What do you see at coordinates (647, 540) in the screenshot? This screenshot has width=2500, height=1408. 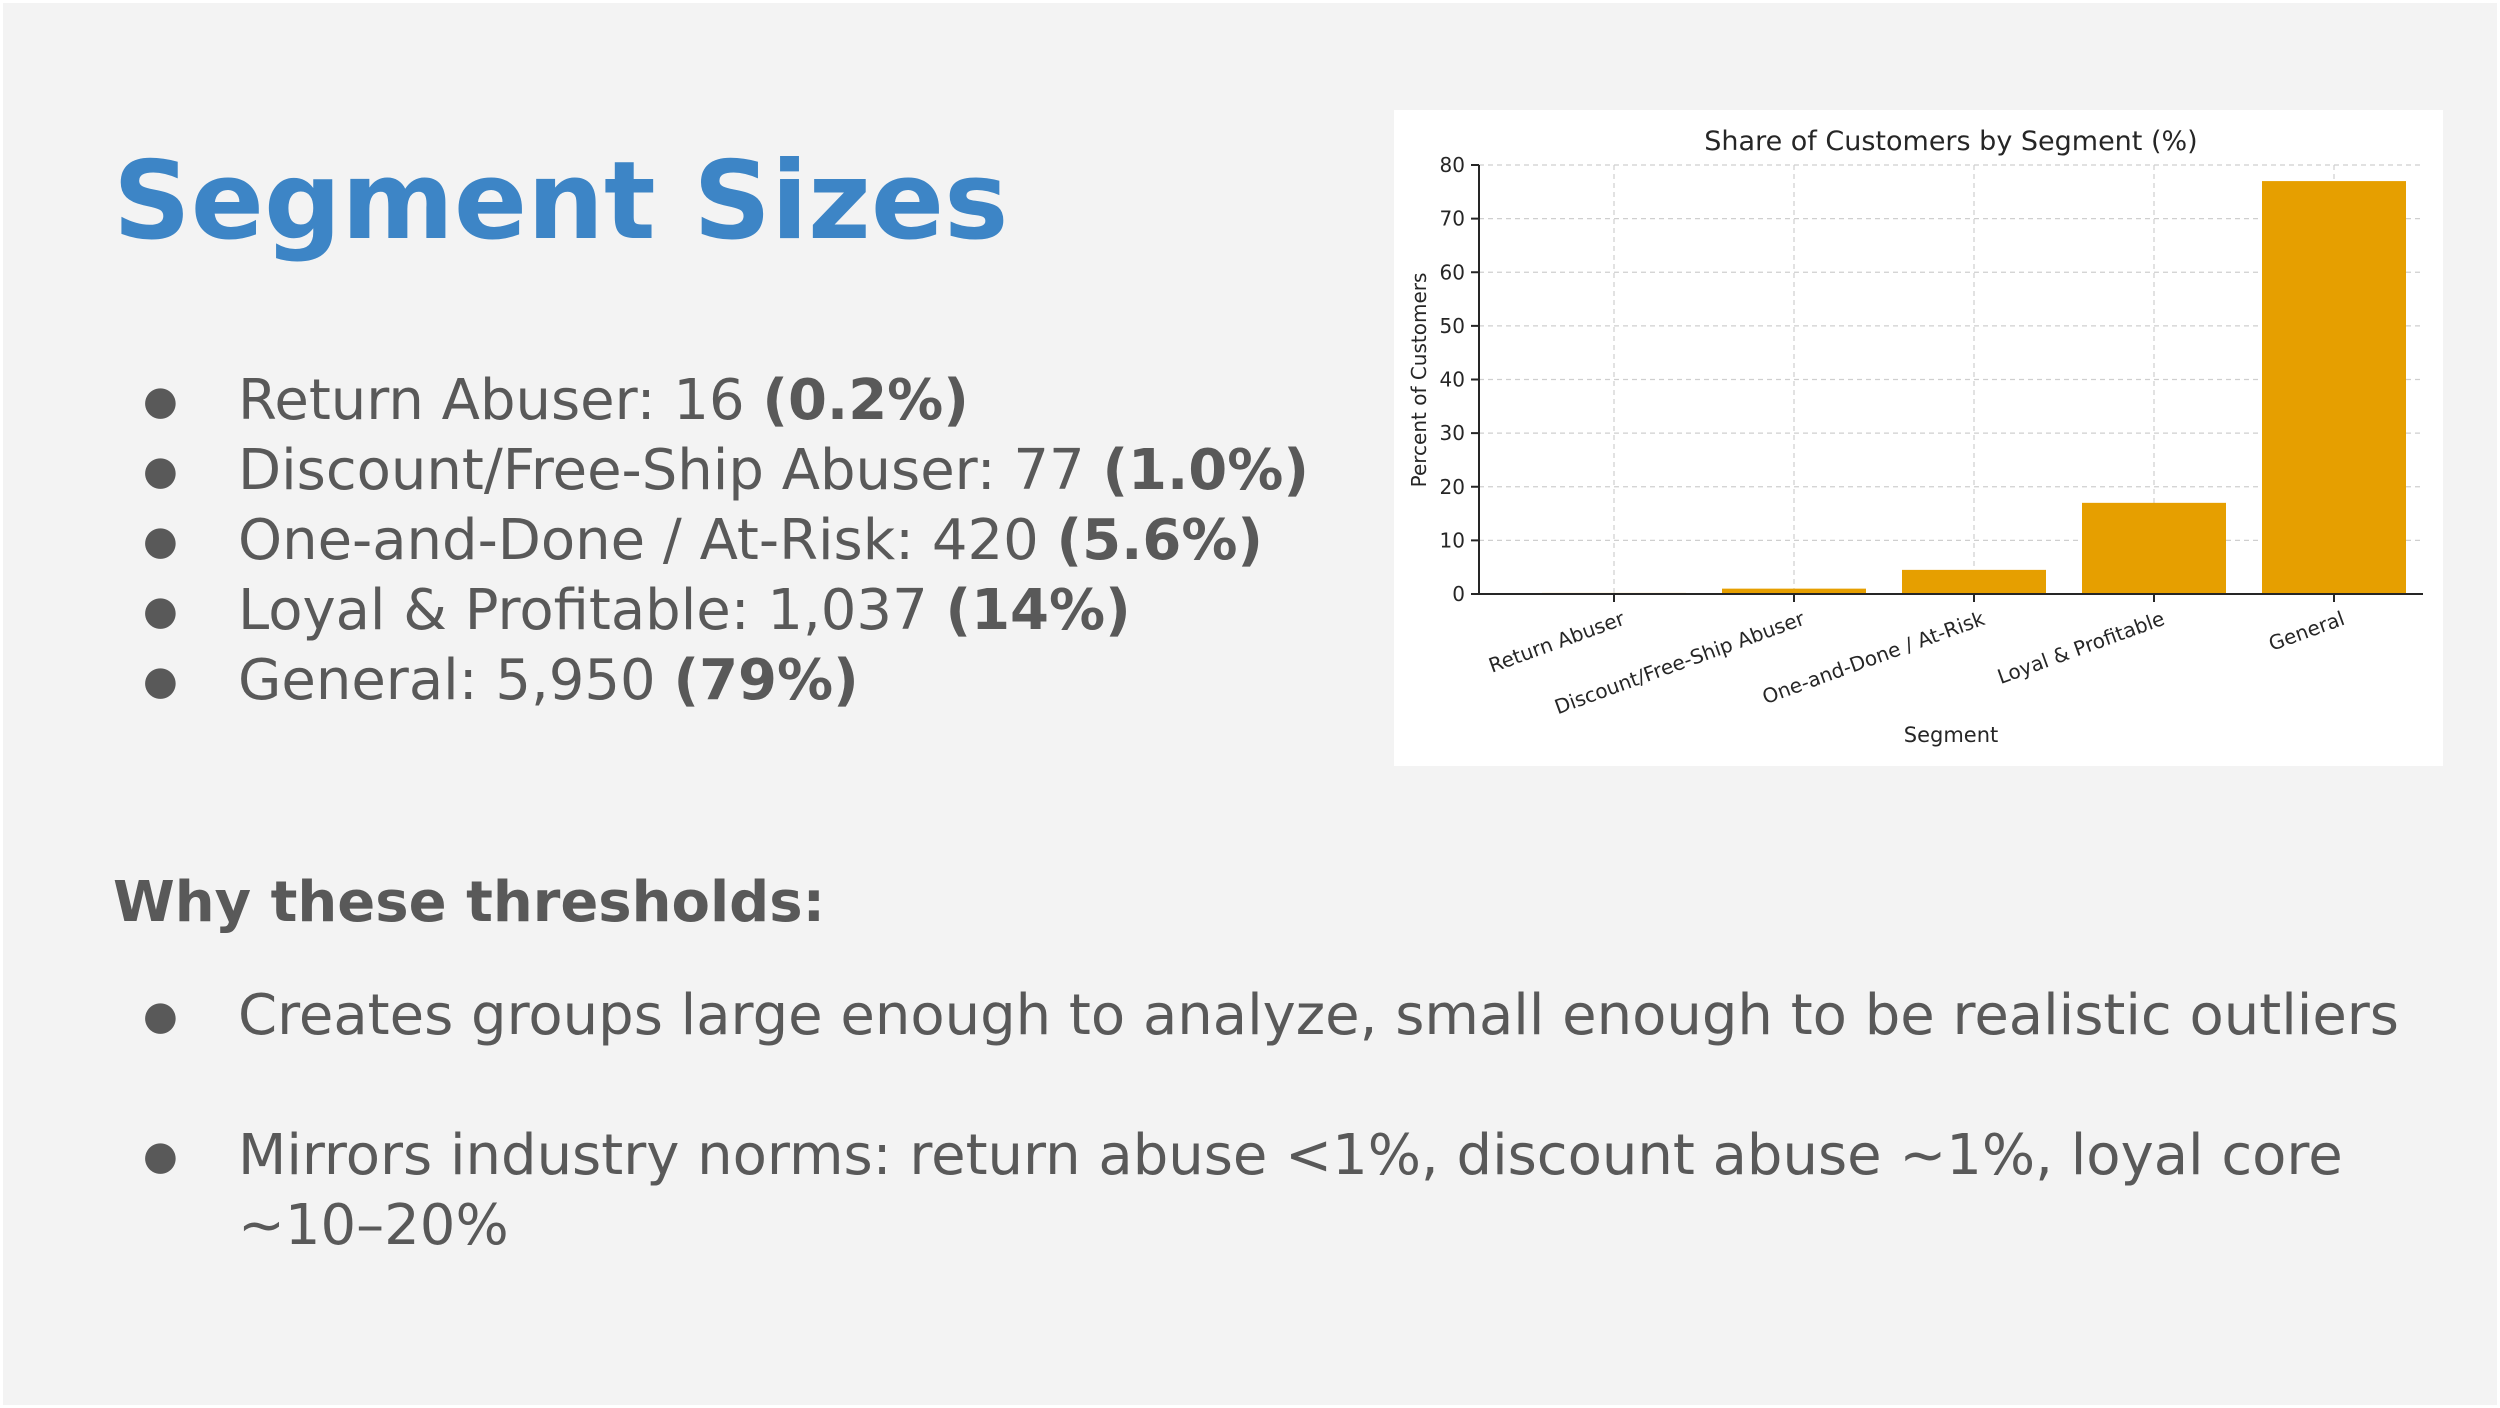 I see `segment-label: One-and-Done / At-Risk: 420` at bounding box center [647, 540].